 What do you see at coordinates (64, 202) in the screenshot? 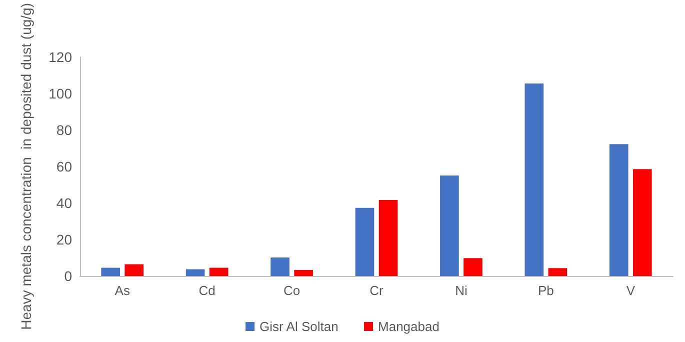
I see `y-tick-label: 40` at bounding box center [64, 202].